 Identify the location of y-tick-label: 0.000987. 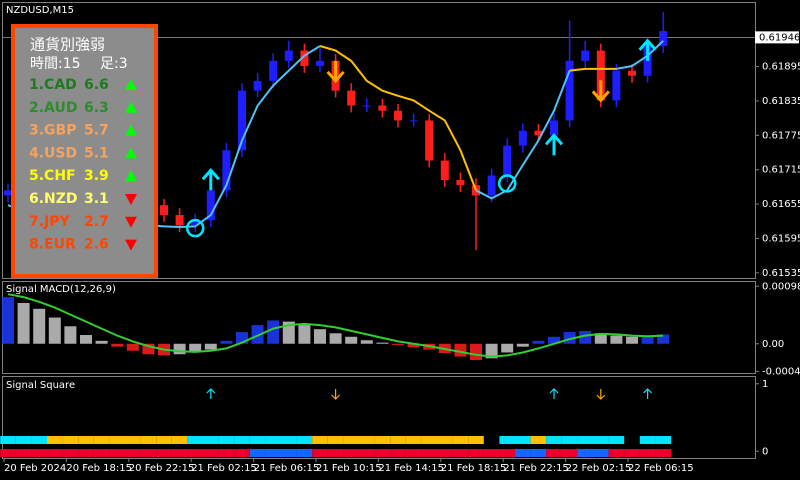
(781, 286).